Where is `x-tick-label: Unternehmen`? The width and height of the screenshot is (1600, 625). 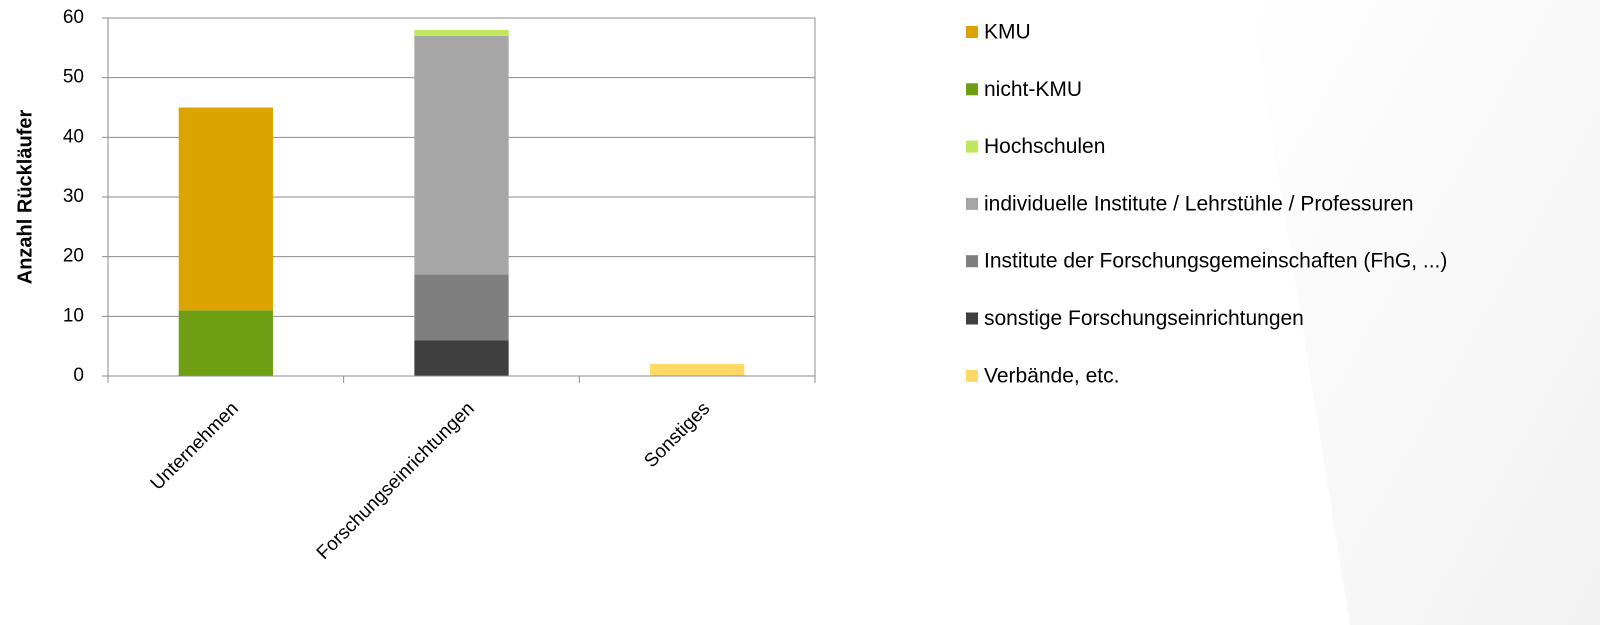
x-tick-label: Unternehmen is located at coordinates (195, 446).